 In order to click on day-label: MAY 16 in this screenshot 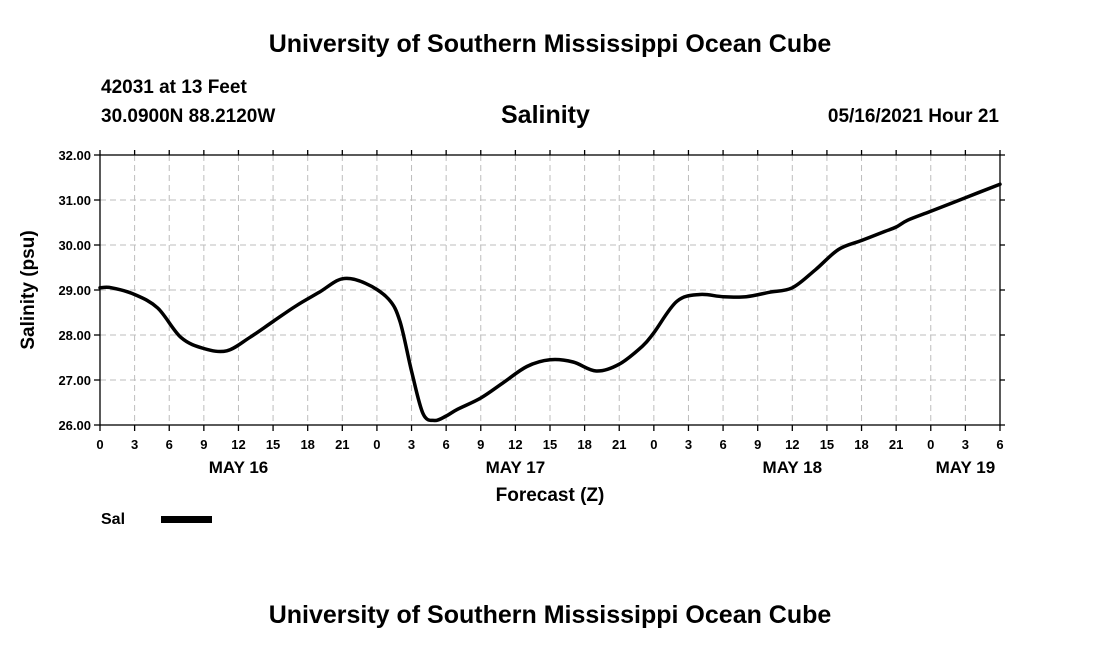, I will do `click(239, 467)`.